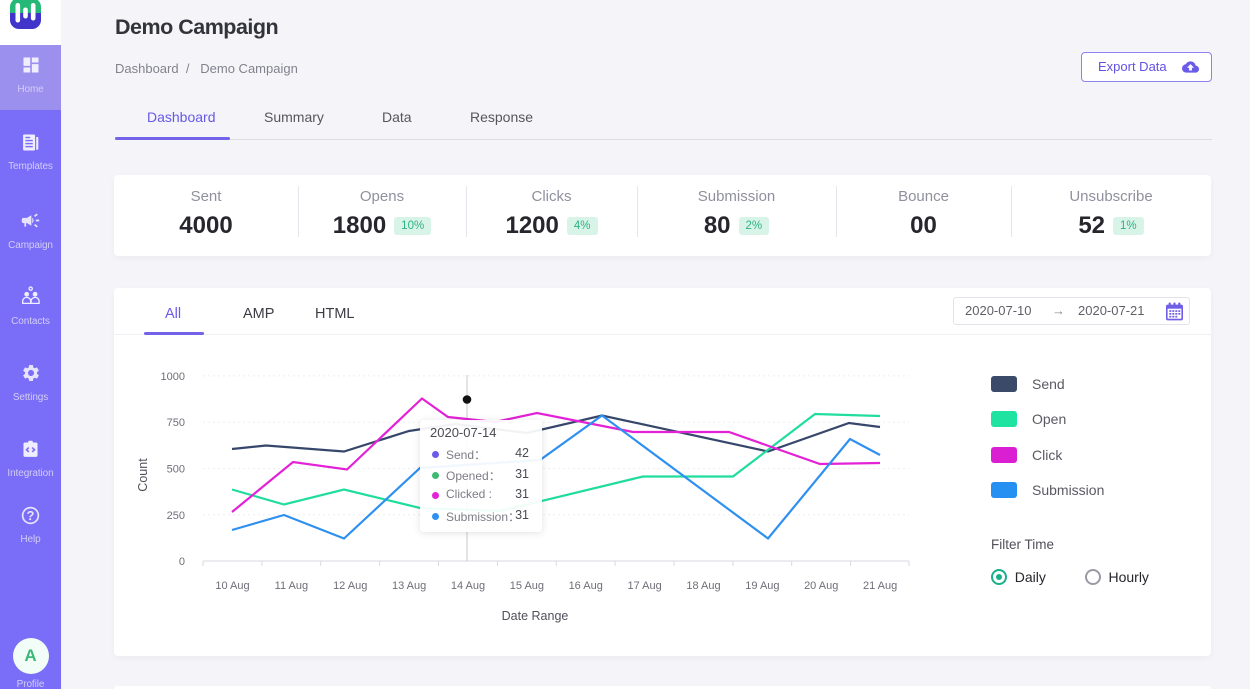 The height and width of the screenshot is (689, 1250). I want to click on svg-text: 14 Aug, so click(468, 586).